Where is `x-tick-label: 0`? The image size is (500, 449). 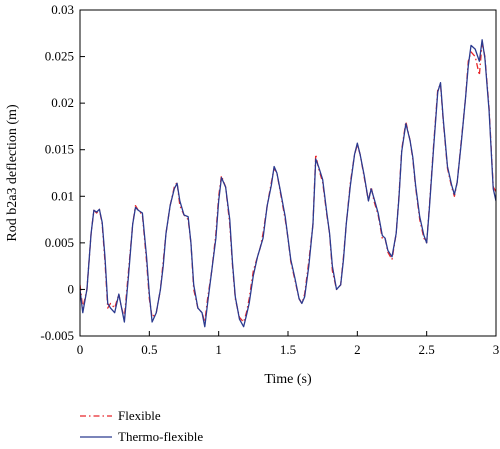
x-tick-label: 0 is located at coordinates (80, 349).